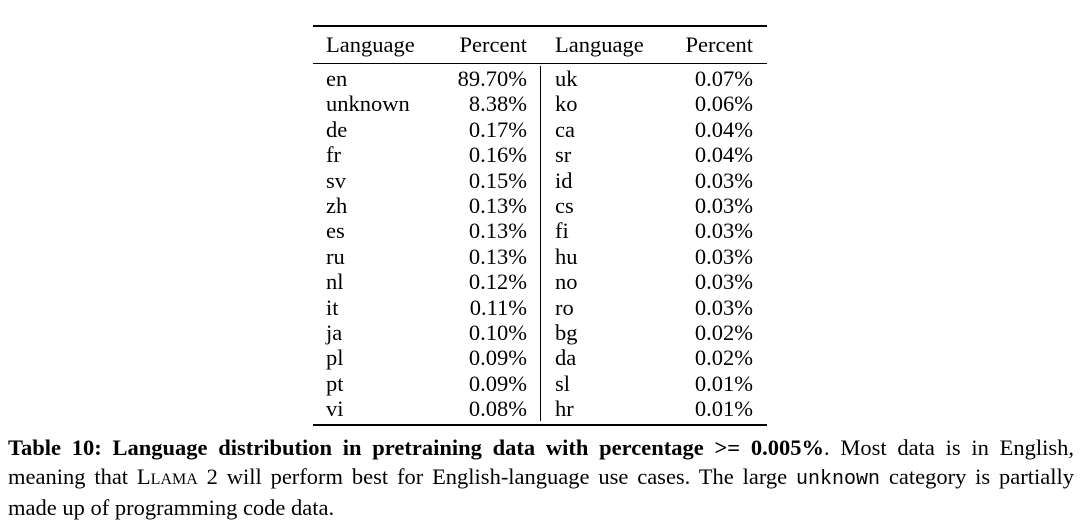 The height and width of the screenshot is (524, 1080). Describe the element at coordinates (590, 129) in the screenshot. I see `language-cell: ca` at that location.